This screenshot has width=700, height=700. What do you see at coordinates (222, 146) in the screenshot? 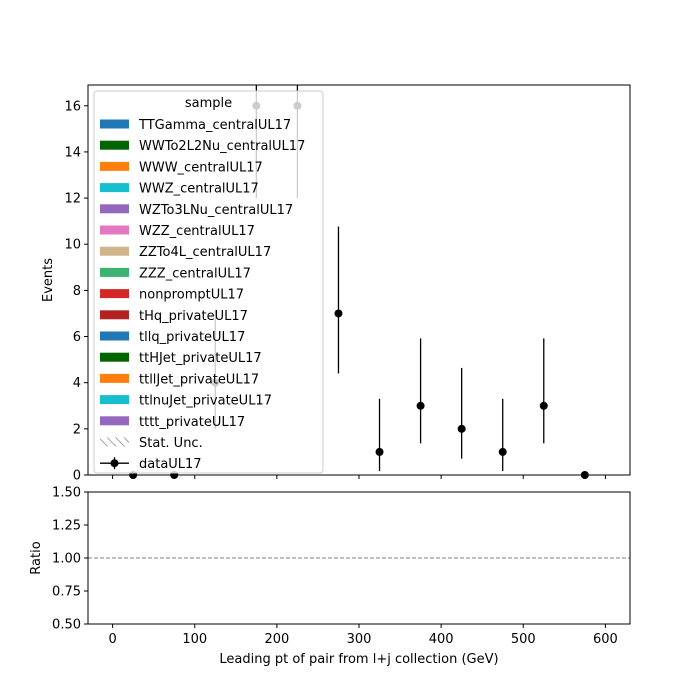
I see `legend-label: WWTo2L2Nu_centralUL17` at bounding box center [222, 146].